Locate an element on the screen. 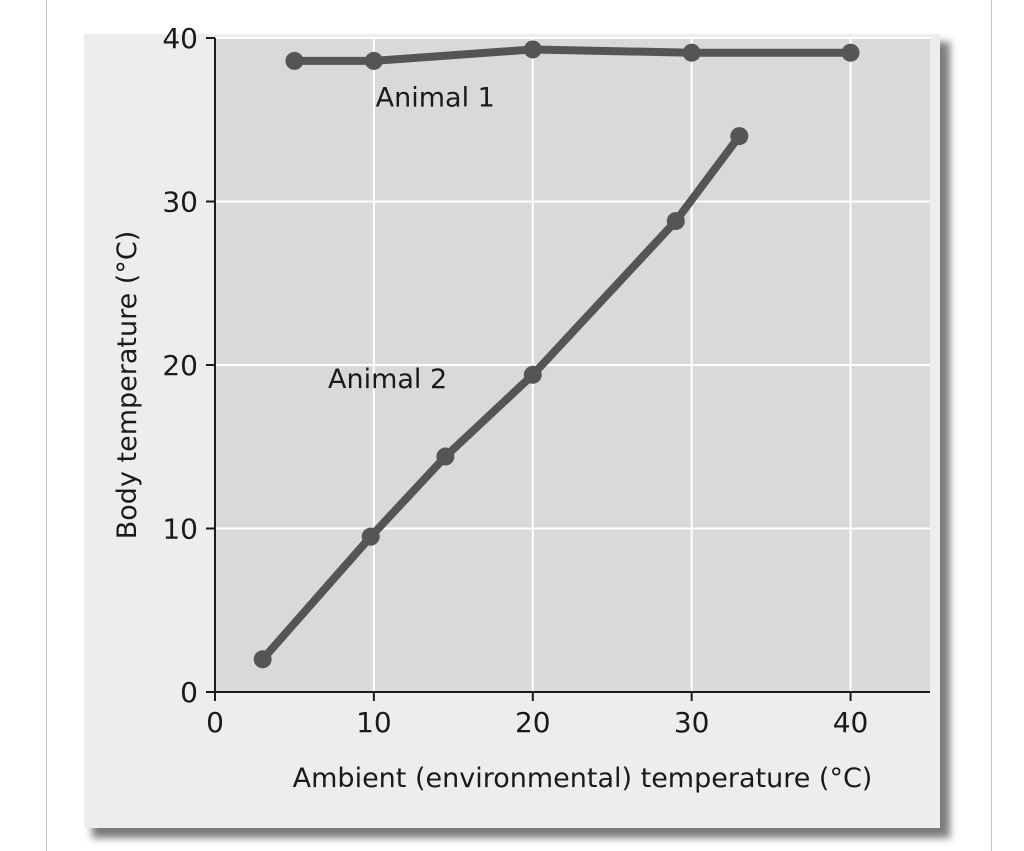 Image resolution: width=1024 pixels, height=851 pixels. x-tick-label-10: 10 is located at coordinates (374, 722).